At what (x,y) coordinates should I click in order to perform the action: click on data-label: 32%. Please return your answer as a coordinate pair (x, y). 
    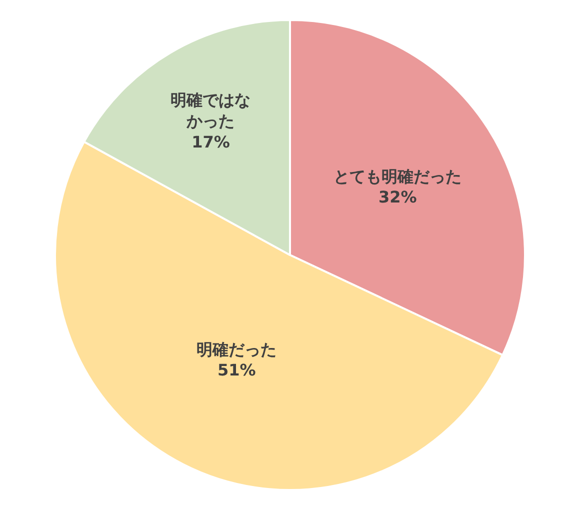
    Looking at the image, I should click on (397, 197).